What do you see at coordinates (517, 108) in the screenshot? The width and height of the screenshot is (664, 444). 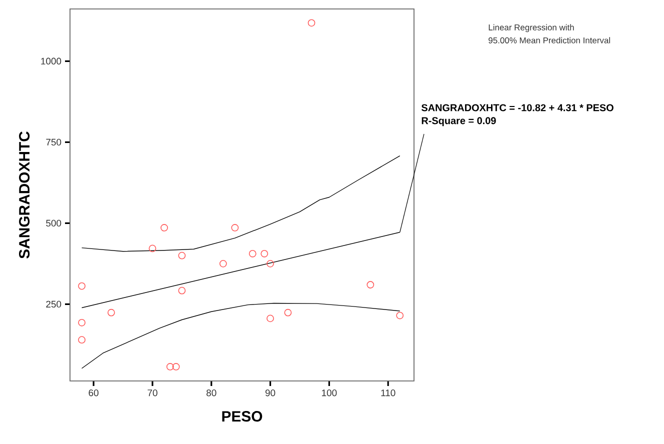 I see `text: SANGRADOXHTC = -10.82 + 4.31 * PESO` at bounding box center [517, 108].